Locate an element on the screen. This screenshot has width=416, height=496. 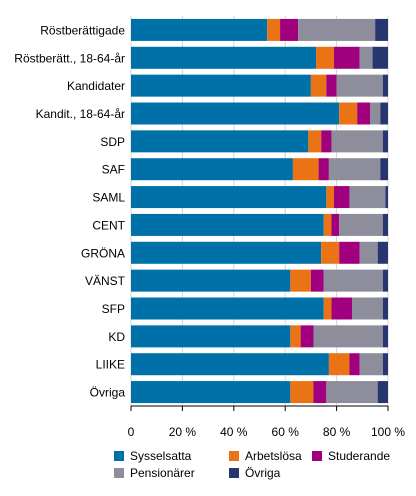
category-label: KD is located at coordinates (116, 337).